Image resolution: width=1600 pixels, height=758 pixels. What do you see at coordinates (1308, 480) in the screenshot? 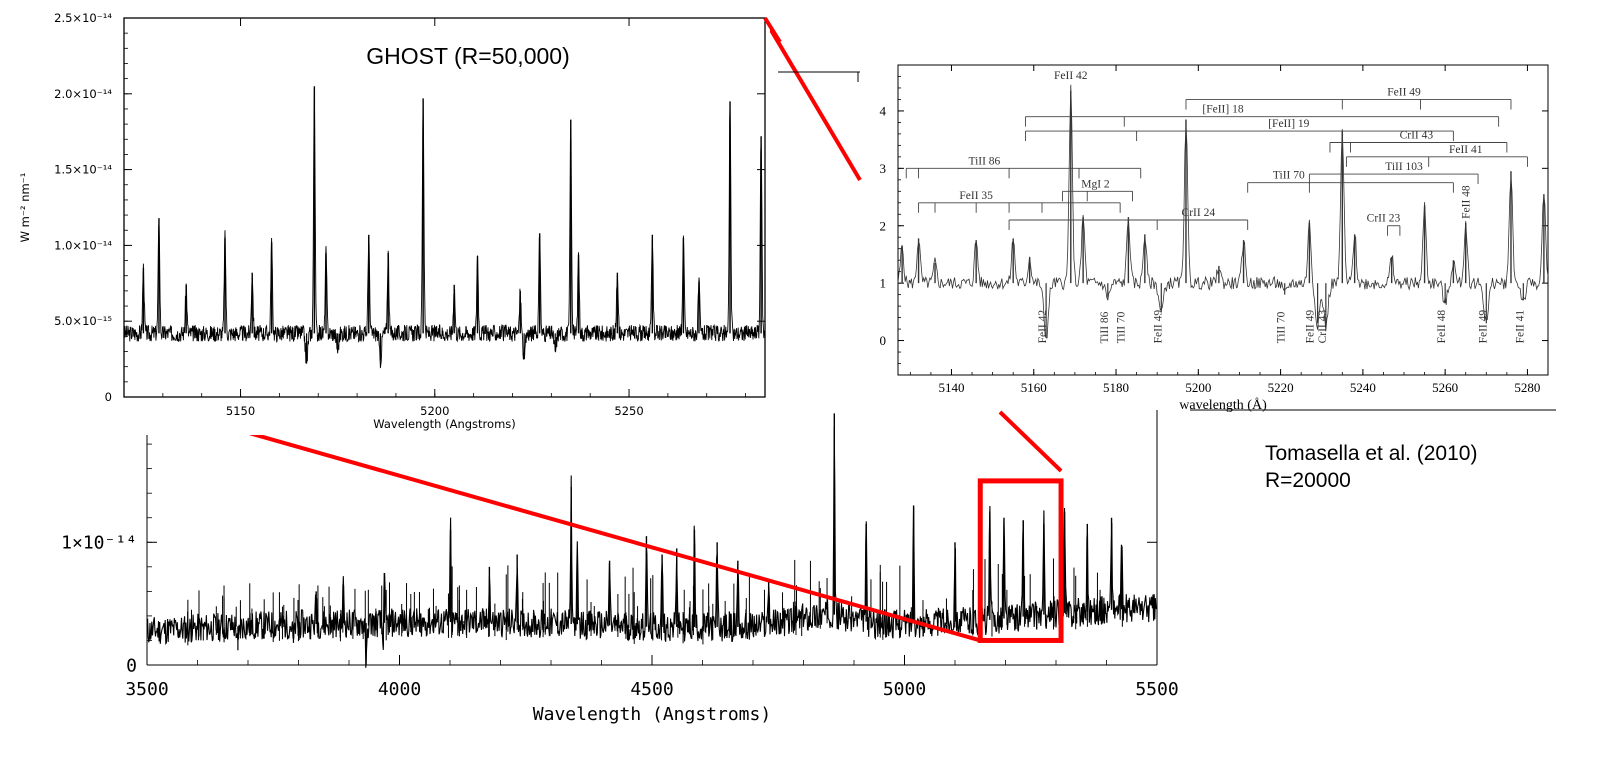
I see `citation-resolution: R=20000` at bounding box center [1308, 480].